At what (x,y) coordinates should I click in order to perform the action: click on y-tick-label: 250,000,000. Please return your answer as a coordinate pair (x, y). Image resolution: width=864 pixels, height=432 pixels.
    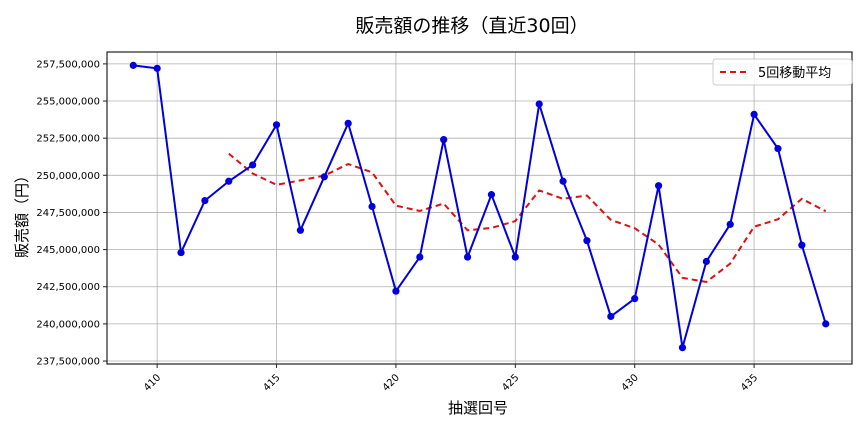
    Looking at the image, I should click on (68, 176).